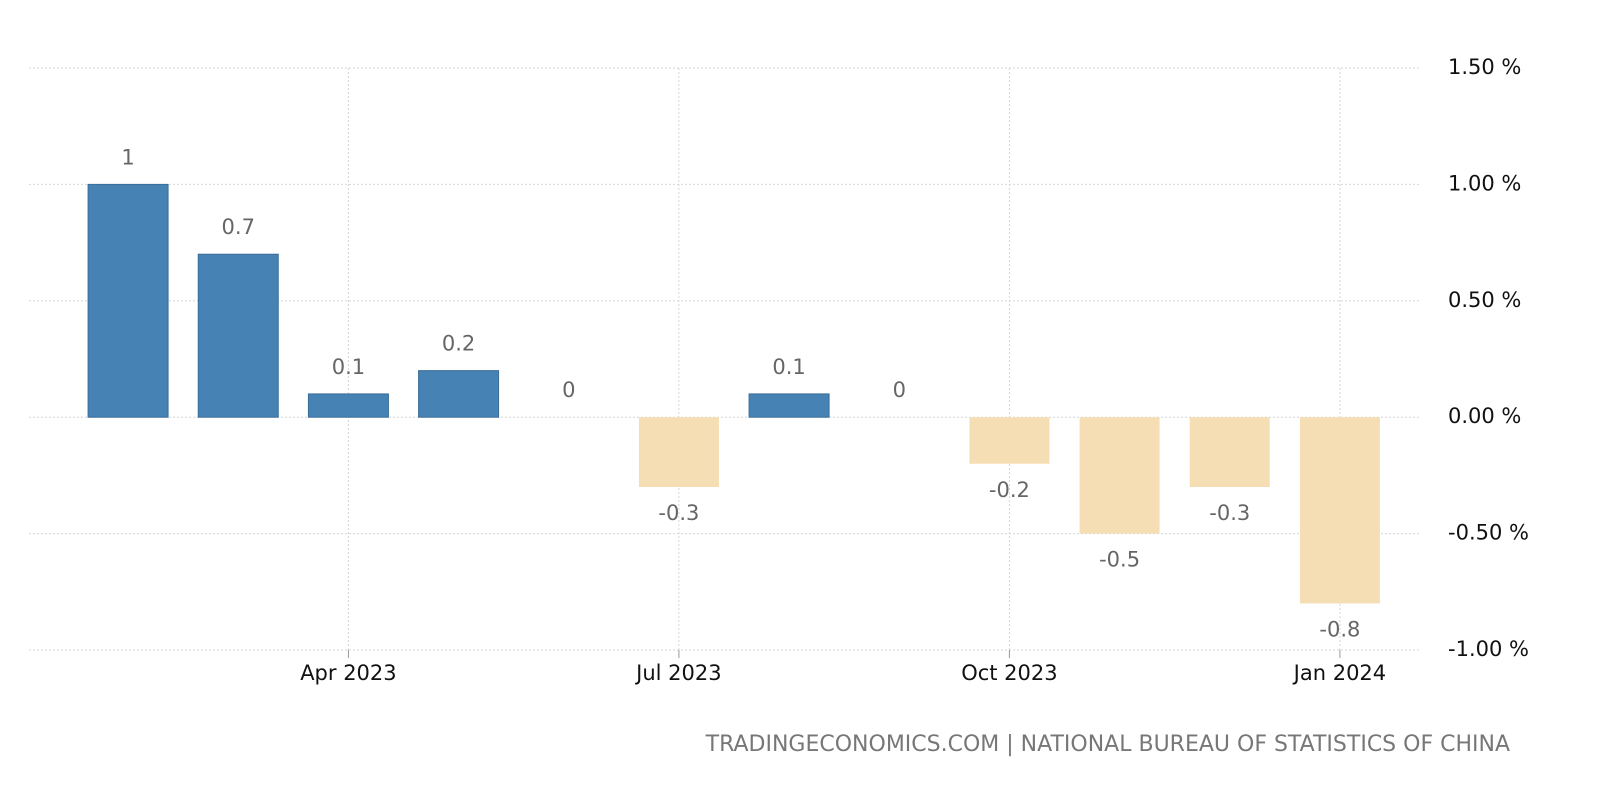  What do you see at coordinates (127, 157) in the screenshot?
I see `value-label: 1` at bounding box center [127, 157].